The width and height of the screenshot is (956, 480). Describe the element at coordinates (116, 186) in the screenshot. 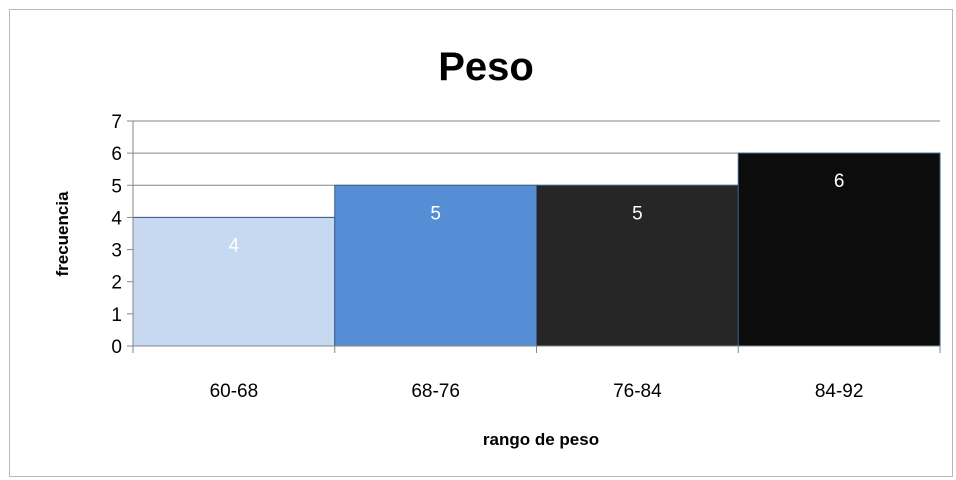

I see `y-tick-label: 5` at that location.